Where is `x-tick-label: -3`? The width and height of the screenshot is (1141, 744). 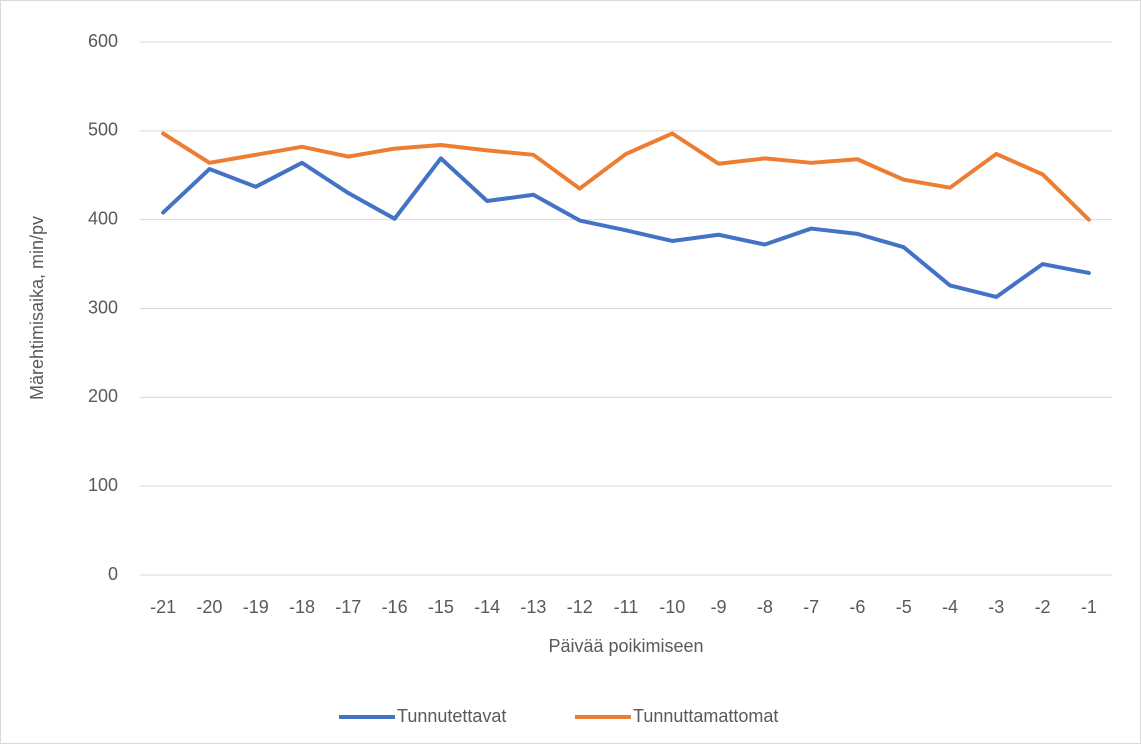
x-tick-label: -3 is located at coordinates (996, 607).